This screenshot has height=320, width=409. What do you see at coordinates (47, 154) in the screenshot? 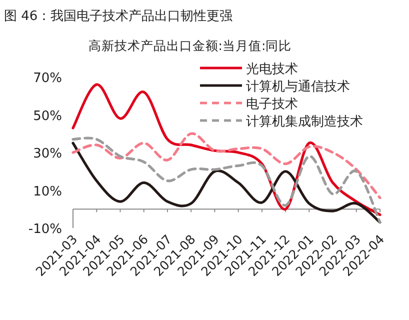
I see `y-tick-label: 30%` at bounding box center [47, 154].